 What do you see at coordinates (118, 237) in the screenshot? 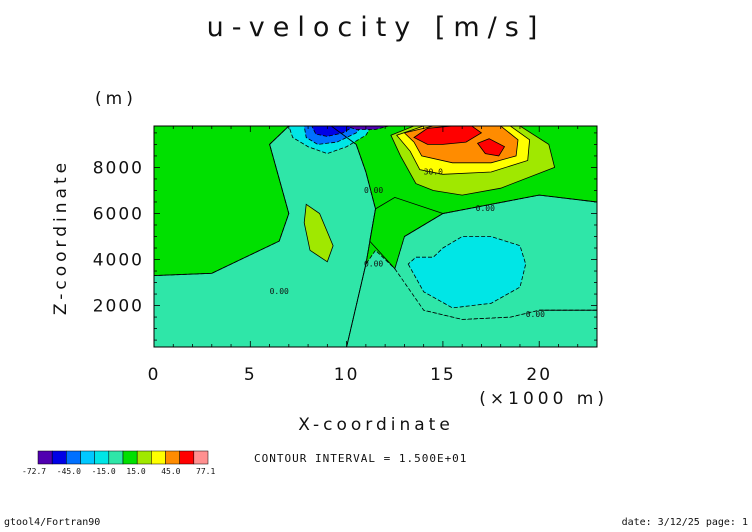
I see `y-tick-labels: 2000 4000 6000 8000` at bounding box center [118, 237].